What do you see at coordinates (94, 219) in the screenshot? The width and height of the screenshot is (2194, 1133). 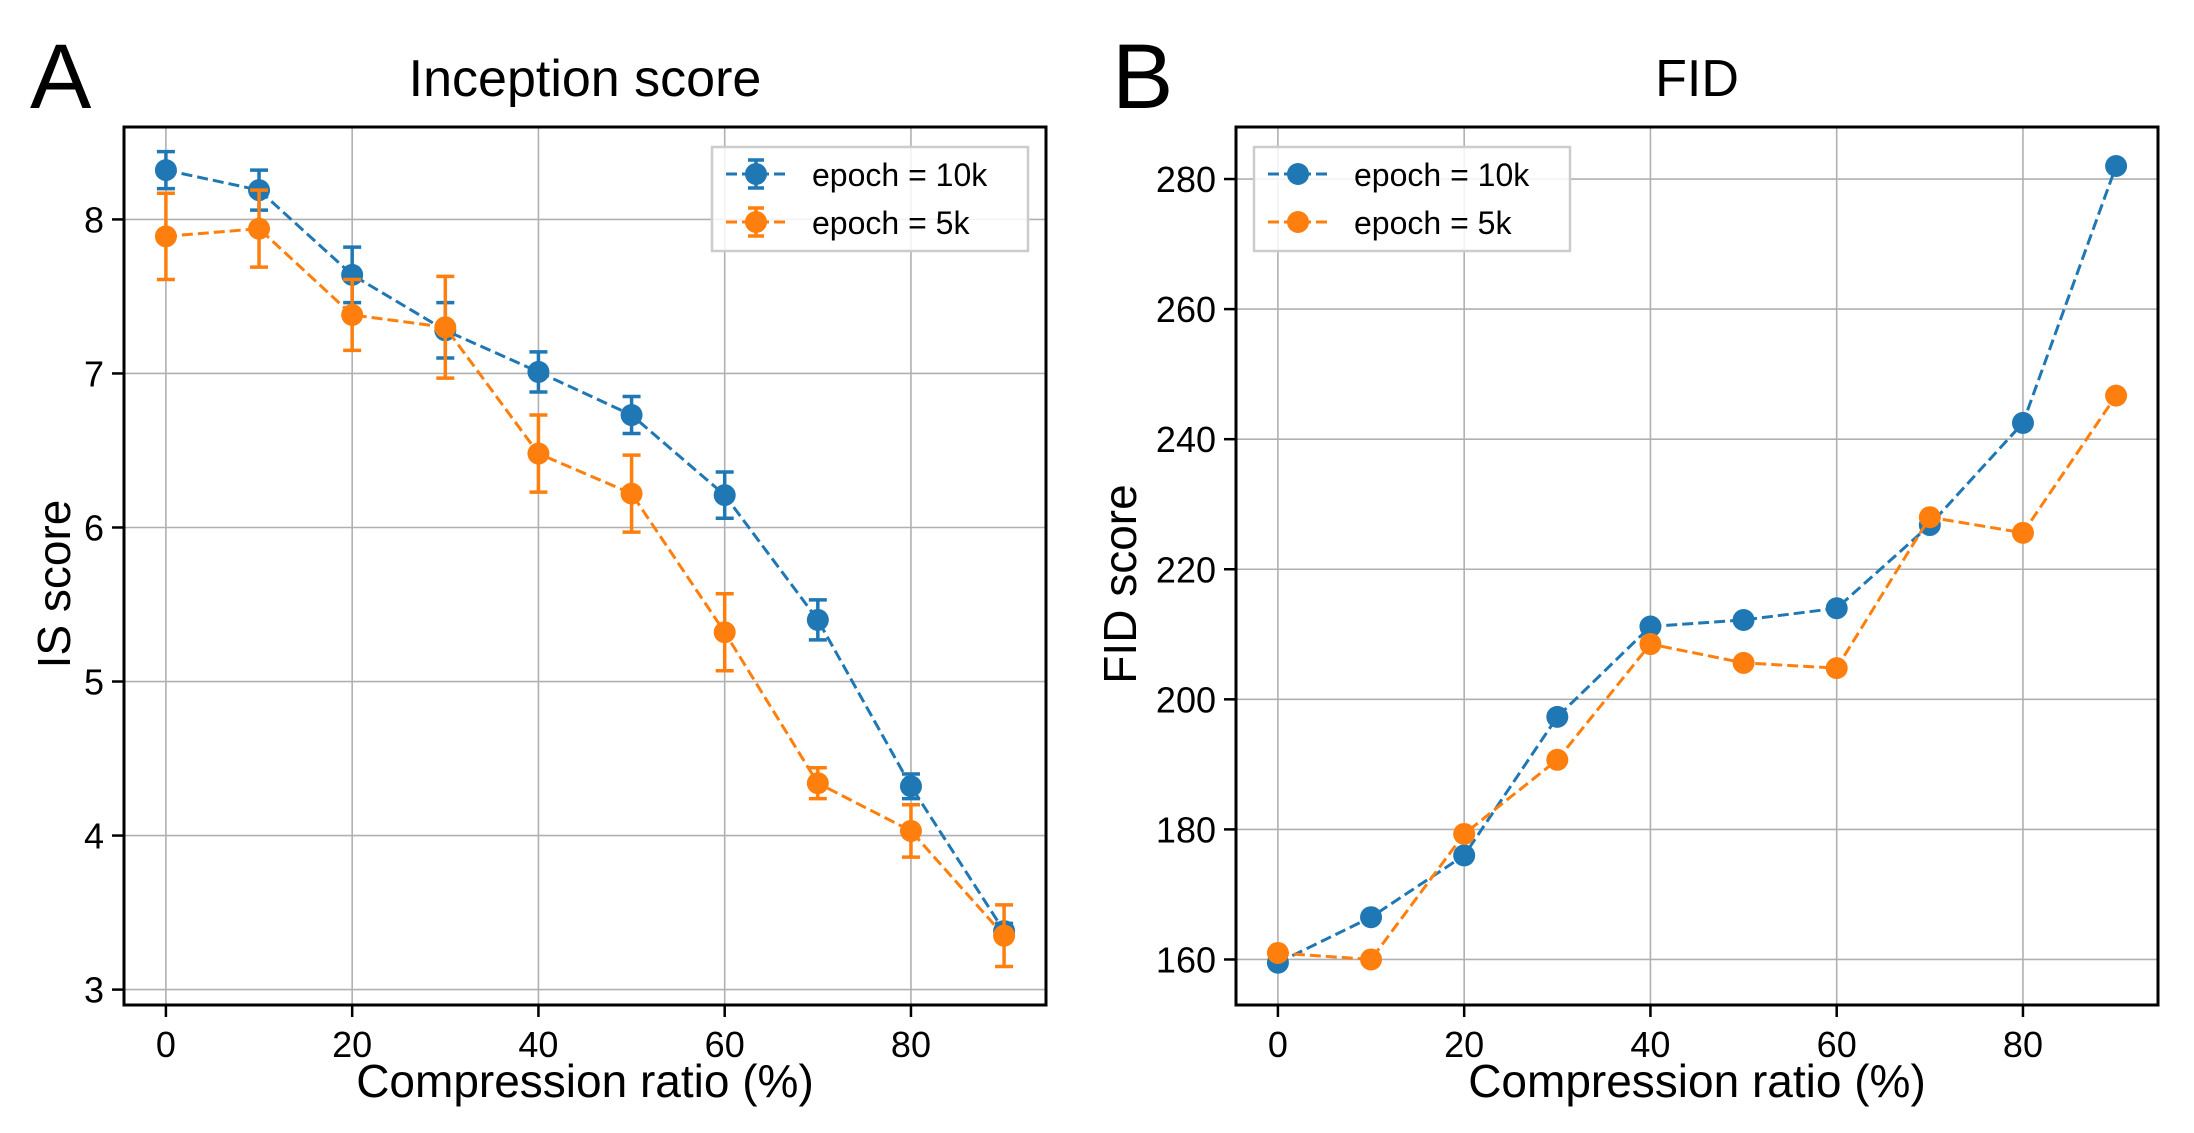 I see `y-tick-label: 8` at bounding box center [94, 219].